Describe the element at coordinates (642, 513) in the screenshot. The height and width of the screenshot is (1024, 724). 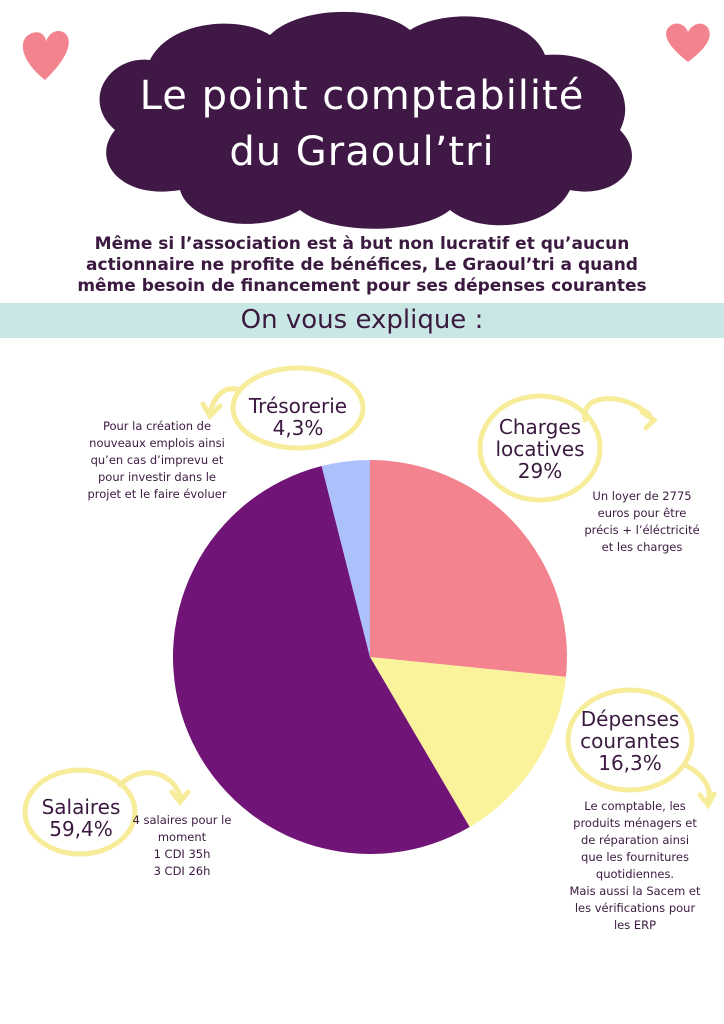
I see `desc-line: euros pour être` at that location.